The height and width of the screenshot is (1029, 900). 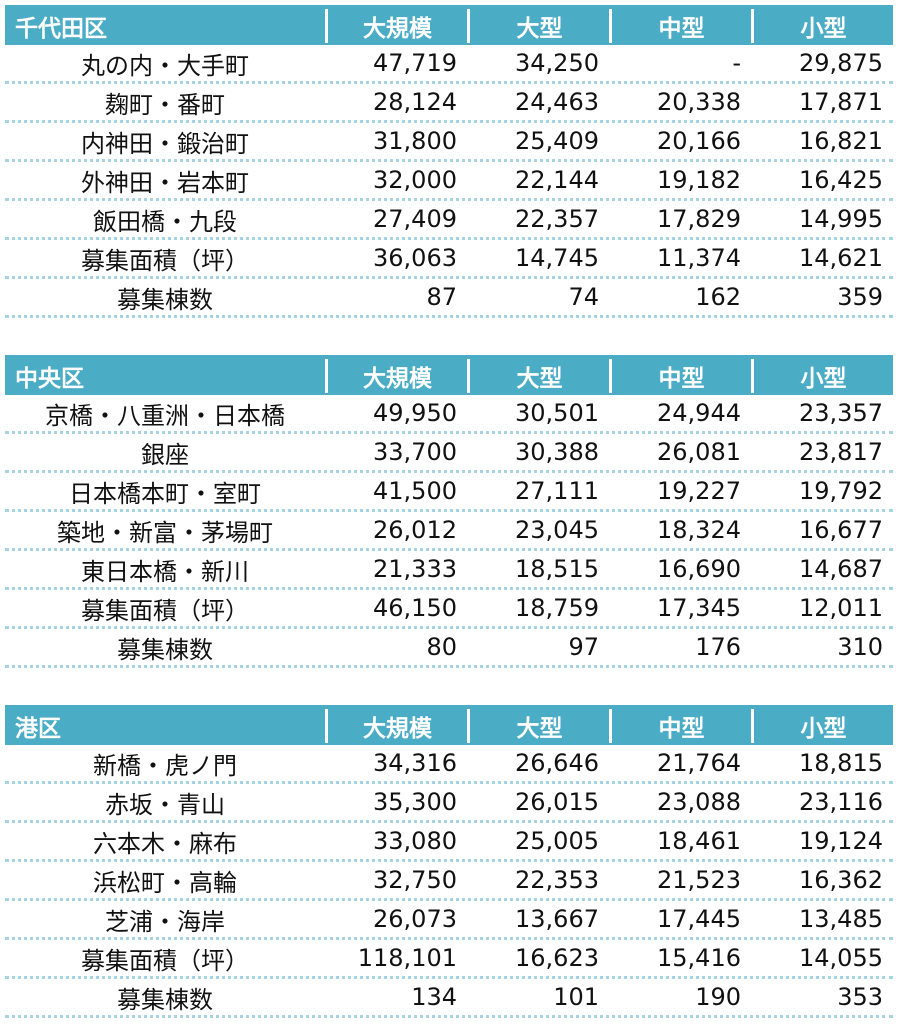 What do you see at coordinates (718, 647) in the screenshot?
I see `cell-value: 176` at bounding box center [718, 647].